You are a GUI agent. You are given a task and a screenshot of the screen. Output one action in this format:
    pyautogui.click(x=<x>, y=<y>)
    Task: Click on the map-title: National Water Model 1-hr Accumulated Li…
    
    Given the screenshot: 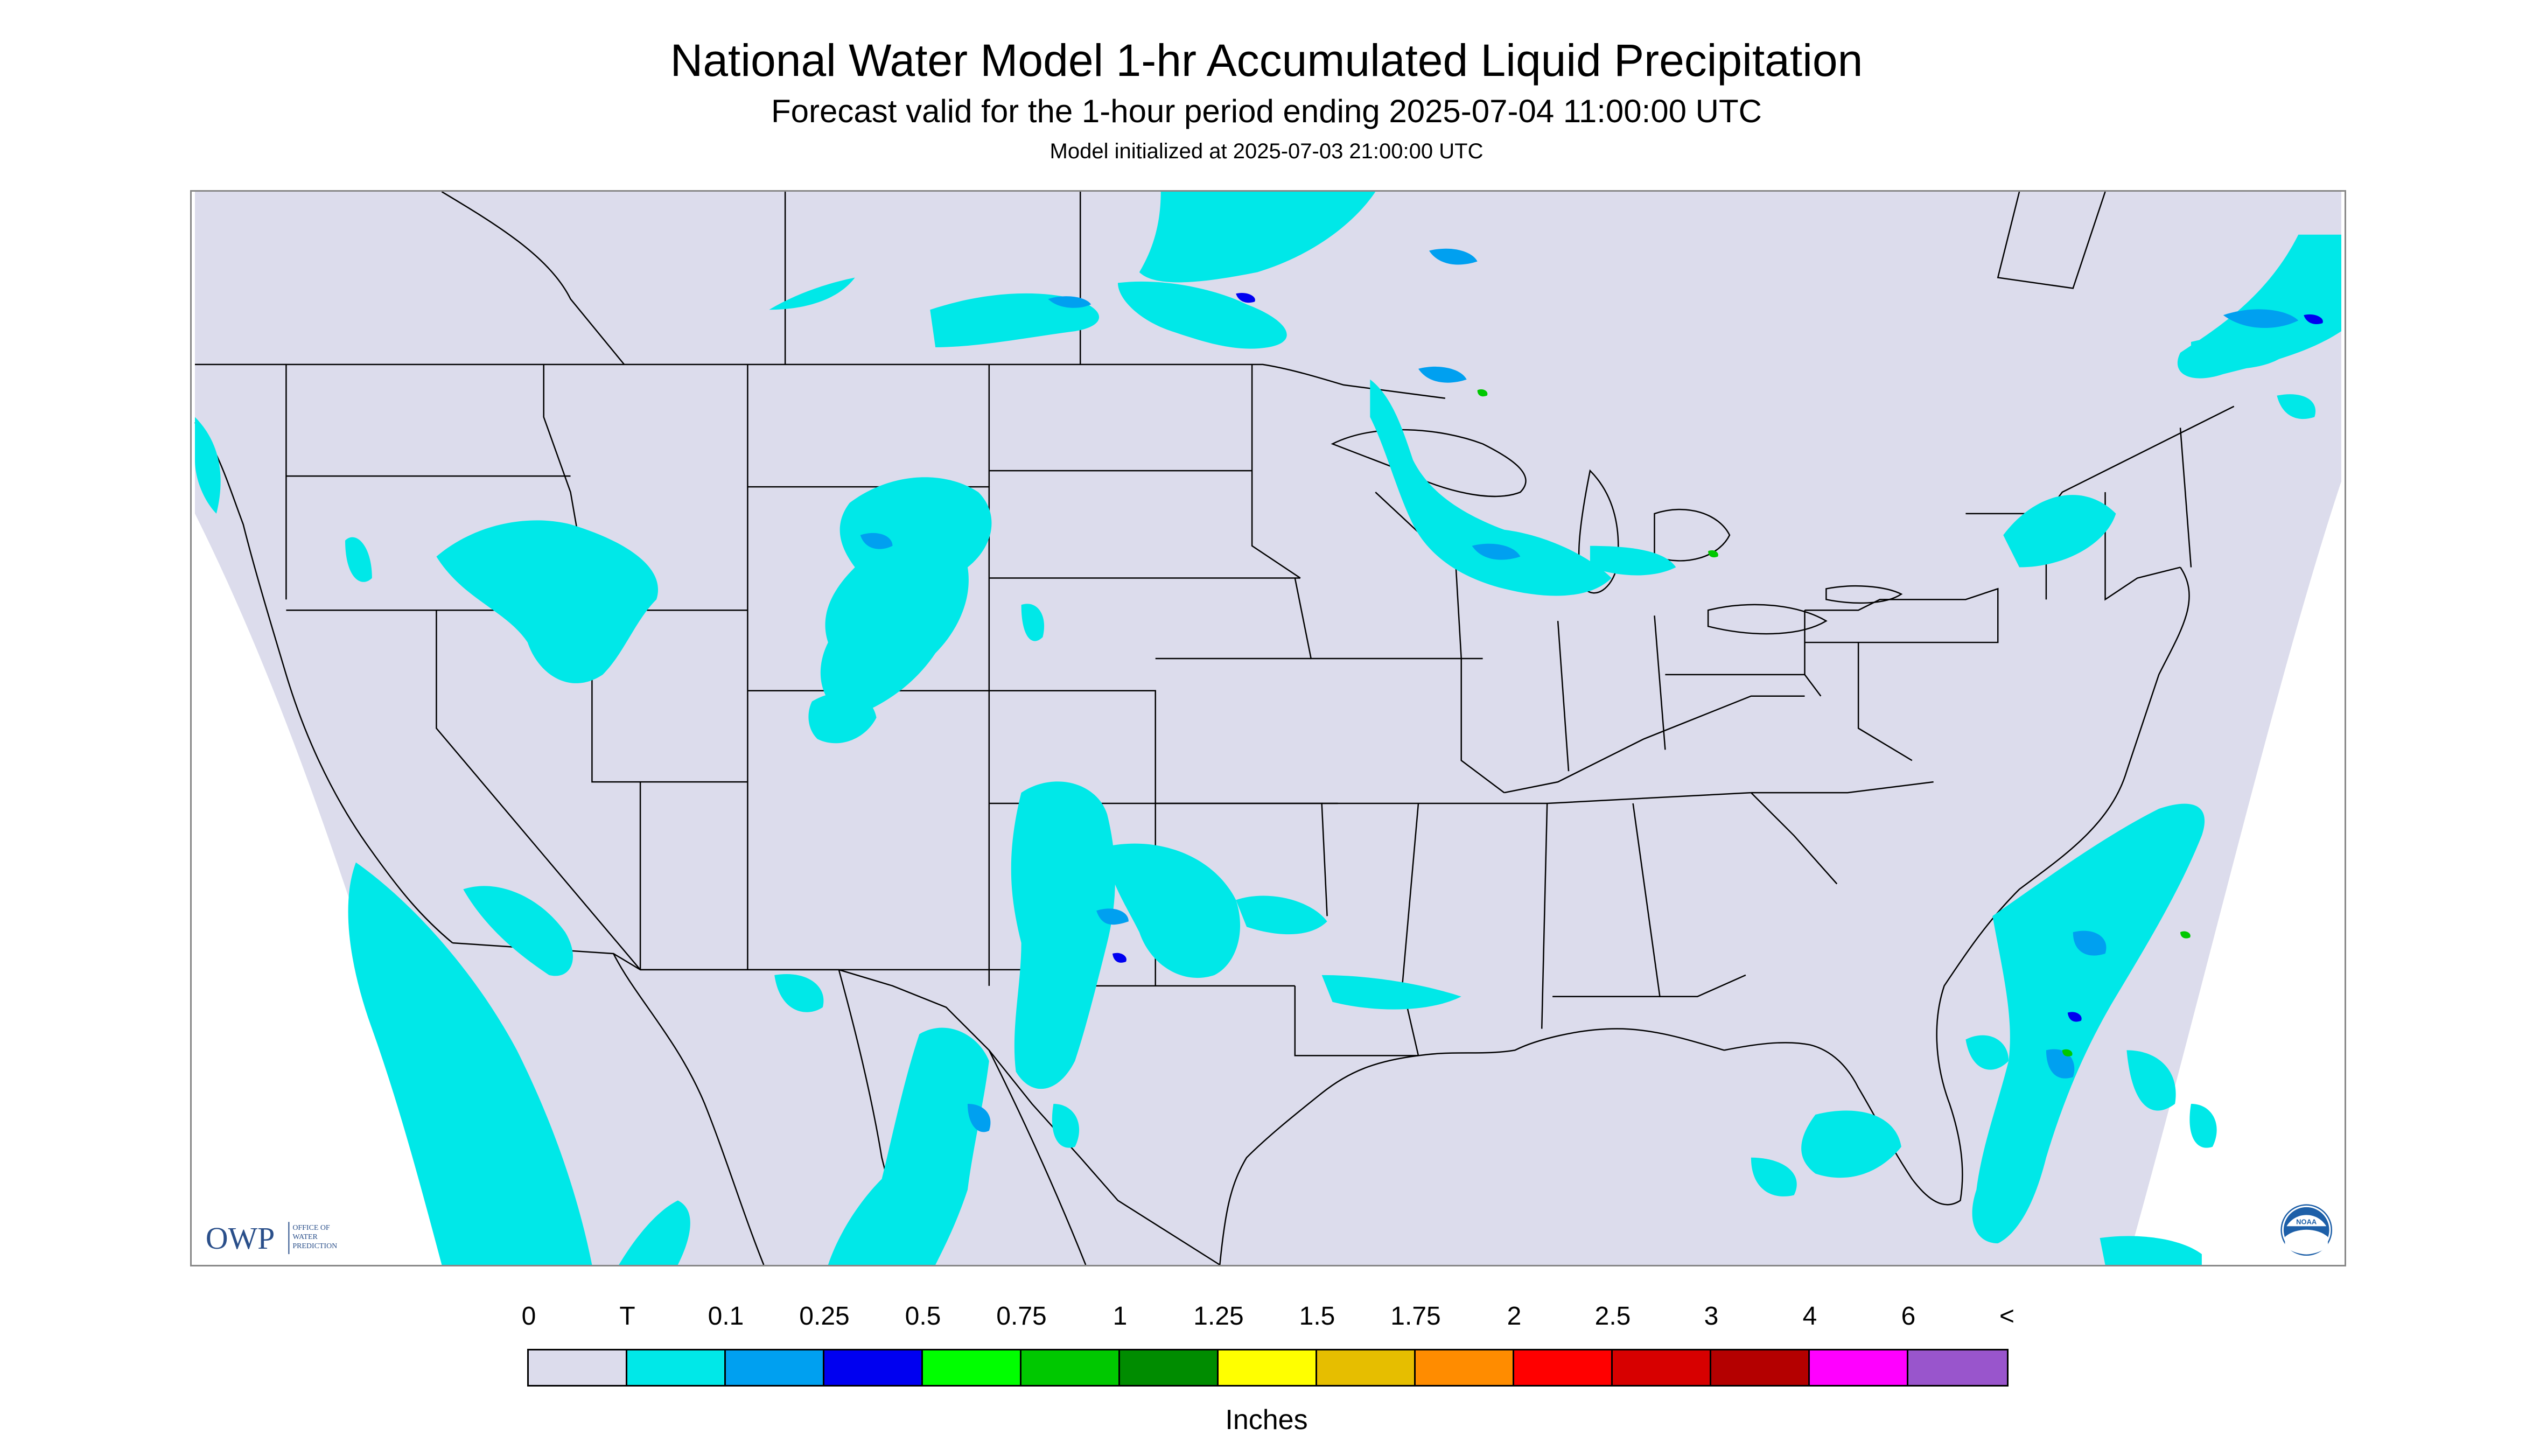 What is the action you would take?
    pyautogui.click(x=1266, y=60)
    